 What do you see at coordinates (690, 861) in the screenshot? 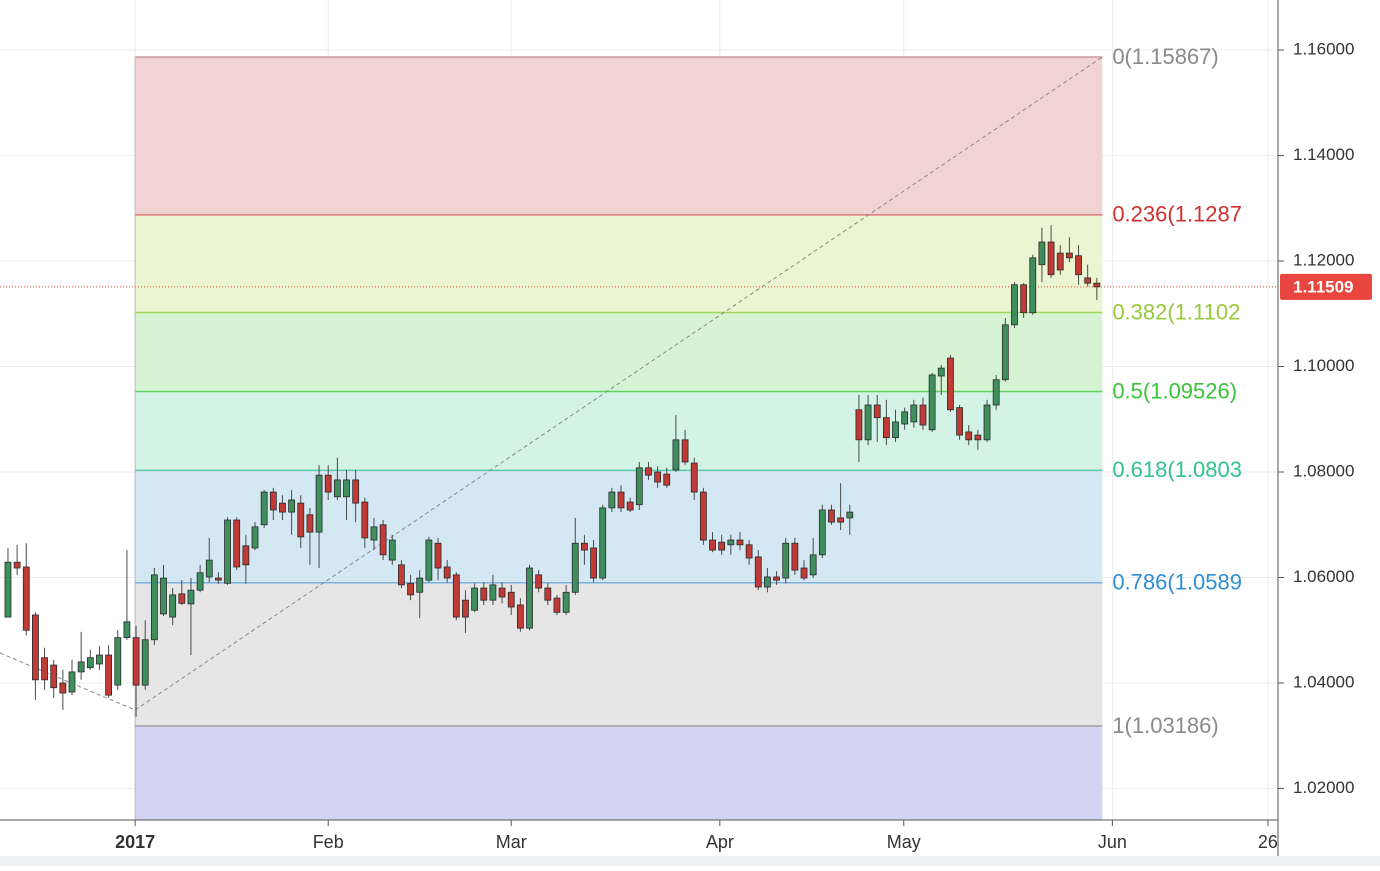
I see `bottom-strip` at bounding box center [690, 861].